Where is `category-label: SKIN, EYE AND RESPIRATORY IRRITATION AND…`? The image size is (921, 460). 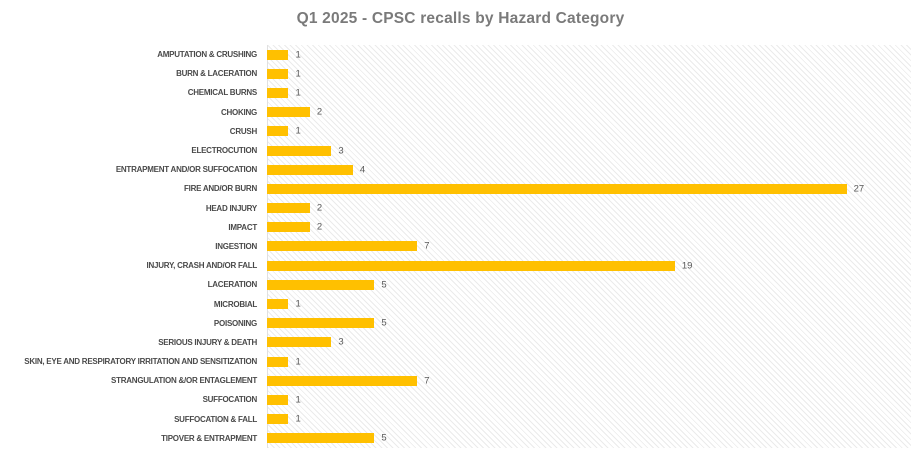 category-label: SKIN, EYE AND RESPIRATORY IRRITATION AND… is located at coordinates (140, 362).